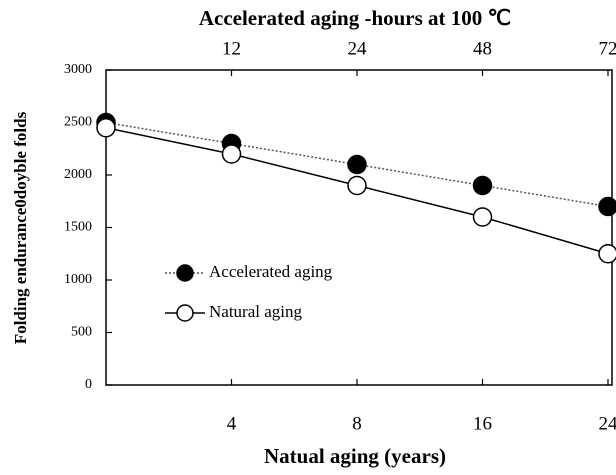 The image size is (616, 475). I want to click on top-tick-label: 72, so click(607, 48).